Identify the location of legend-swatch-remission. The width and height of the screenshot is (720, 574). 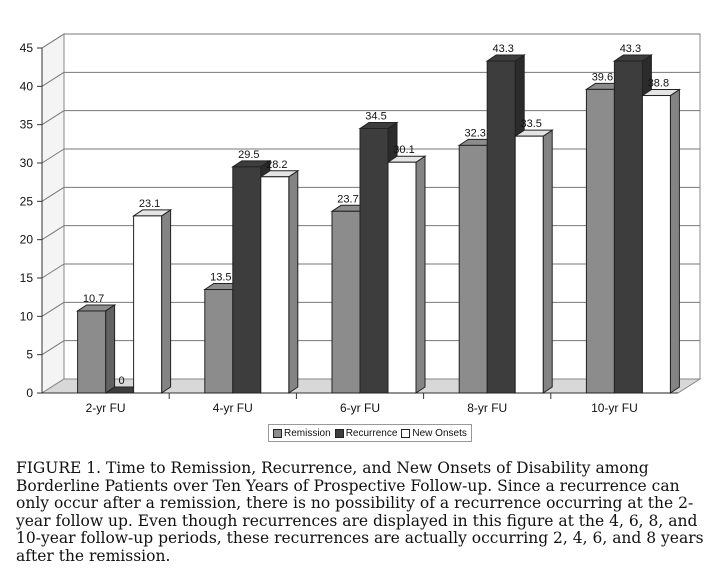
(277, 433).